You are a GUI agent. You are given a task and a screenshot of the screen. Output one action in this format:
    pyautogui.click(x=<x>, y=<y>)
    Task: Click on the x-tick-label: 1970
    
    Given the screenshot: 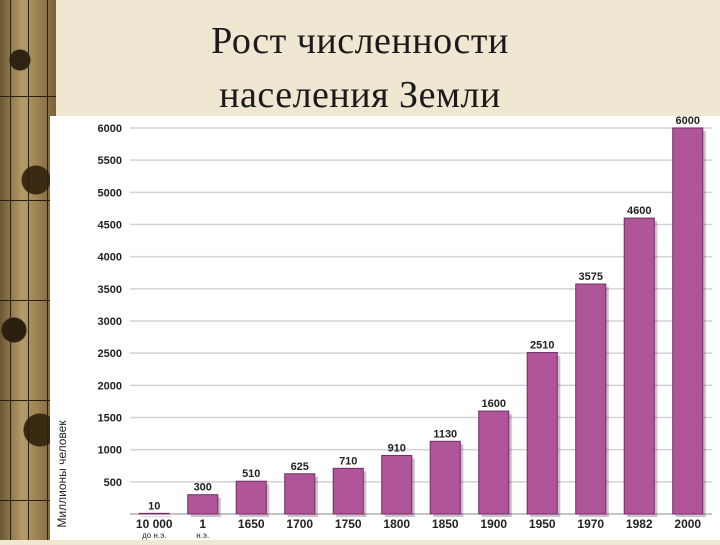 What is the action you would take?
    pyautogui.click(x=590, y=524)
    